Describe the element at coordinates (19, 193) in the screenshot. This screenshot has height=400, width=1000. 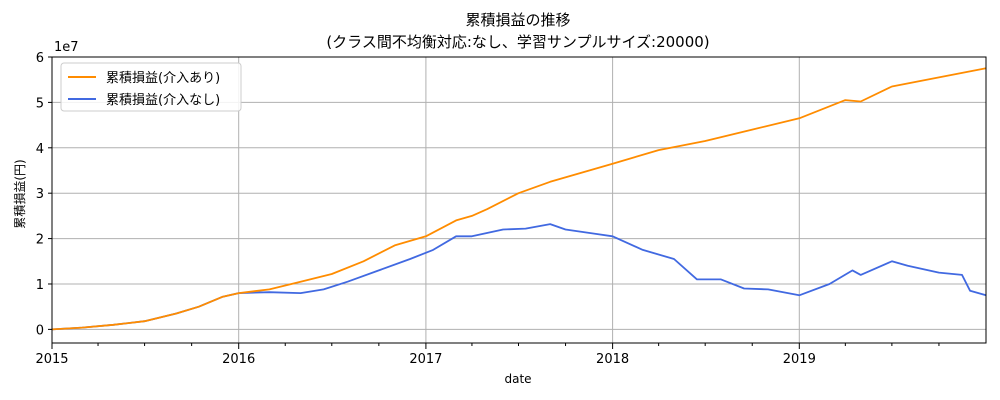
I see `y-axis-label: 累積損益(円)` at that location.